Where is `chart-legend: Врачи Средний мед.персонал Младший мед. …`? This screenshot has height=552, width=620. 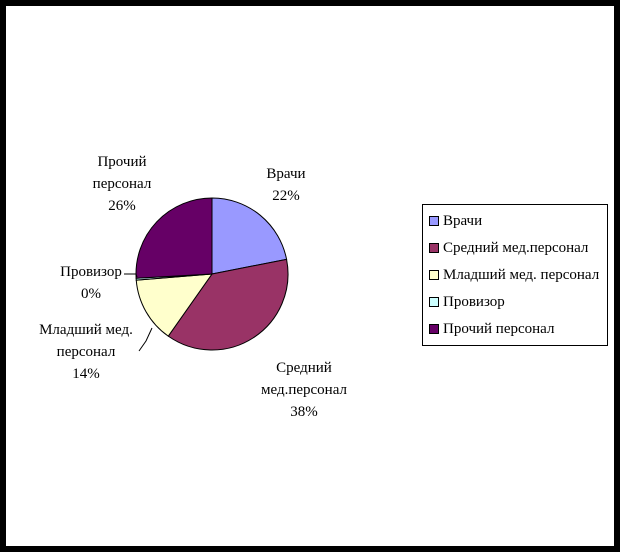
chart-legend: Врачи Средний мед.персонал Младший мед. … is located at coordinates (515, 275).